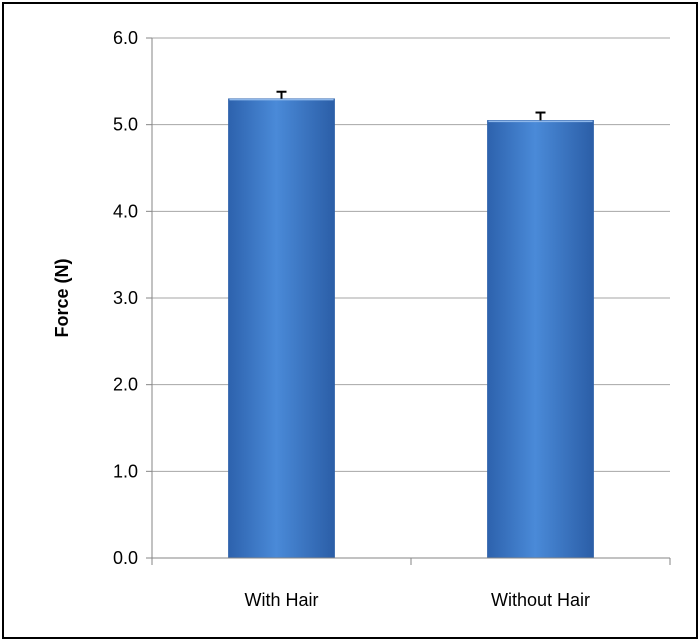 This screenshot has width=700, height=641. I want to click on x-tick-label: Without Hair, so click(540, 600).